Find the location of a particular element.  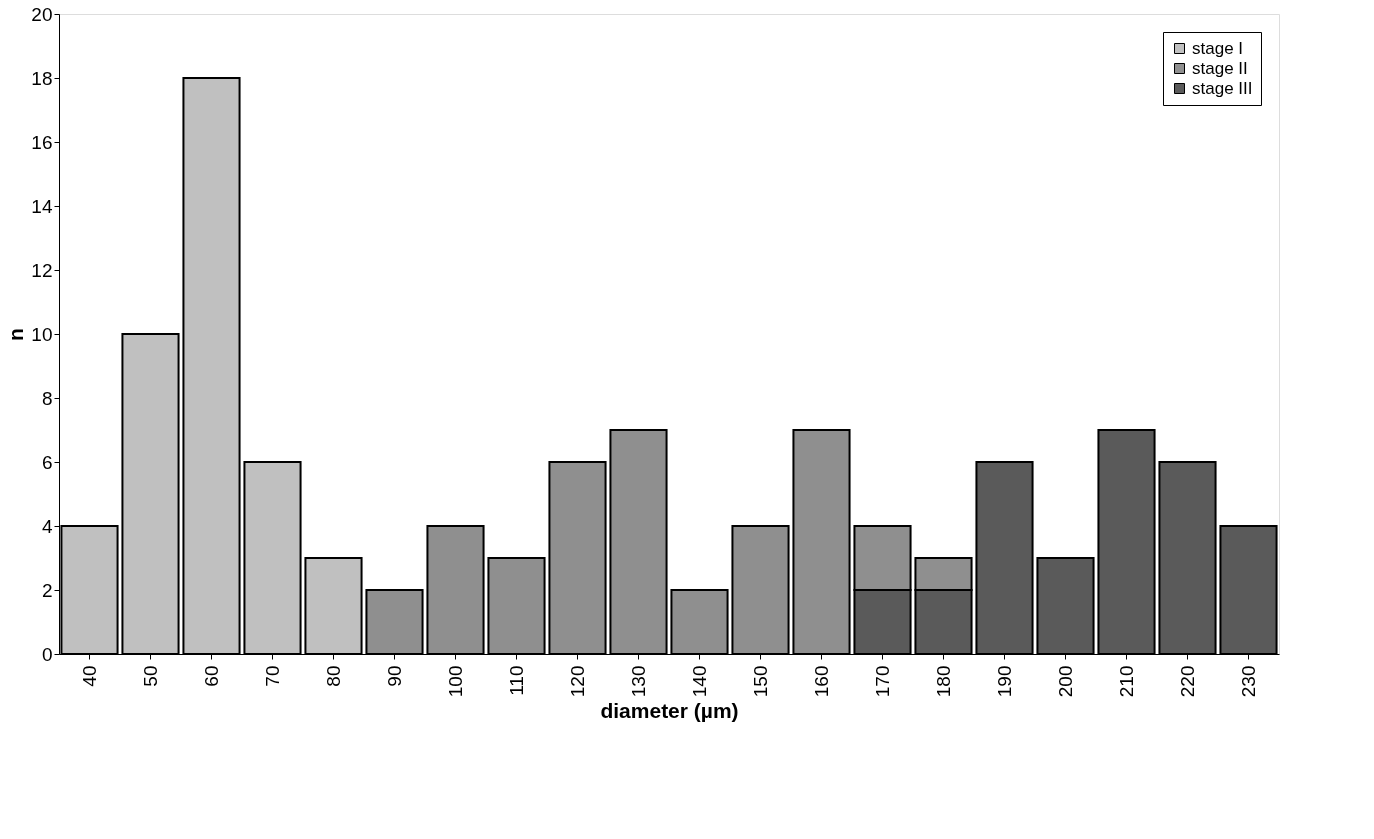

y-tick-label: 2 is located at coordinates (47, 590).